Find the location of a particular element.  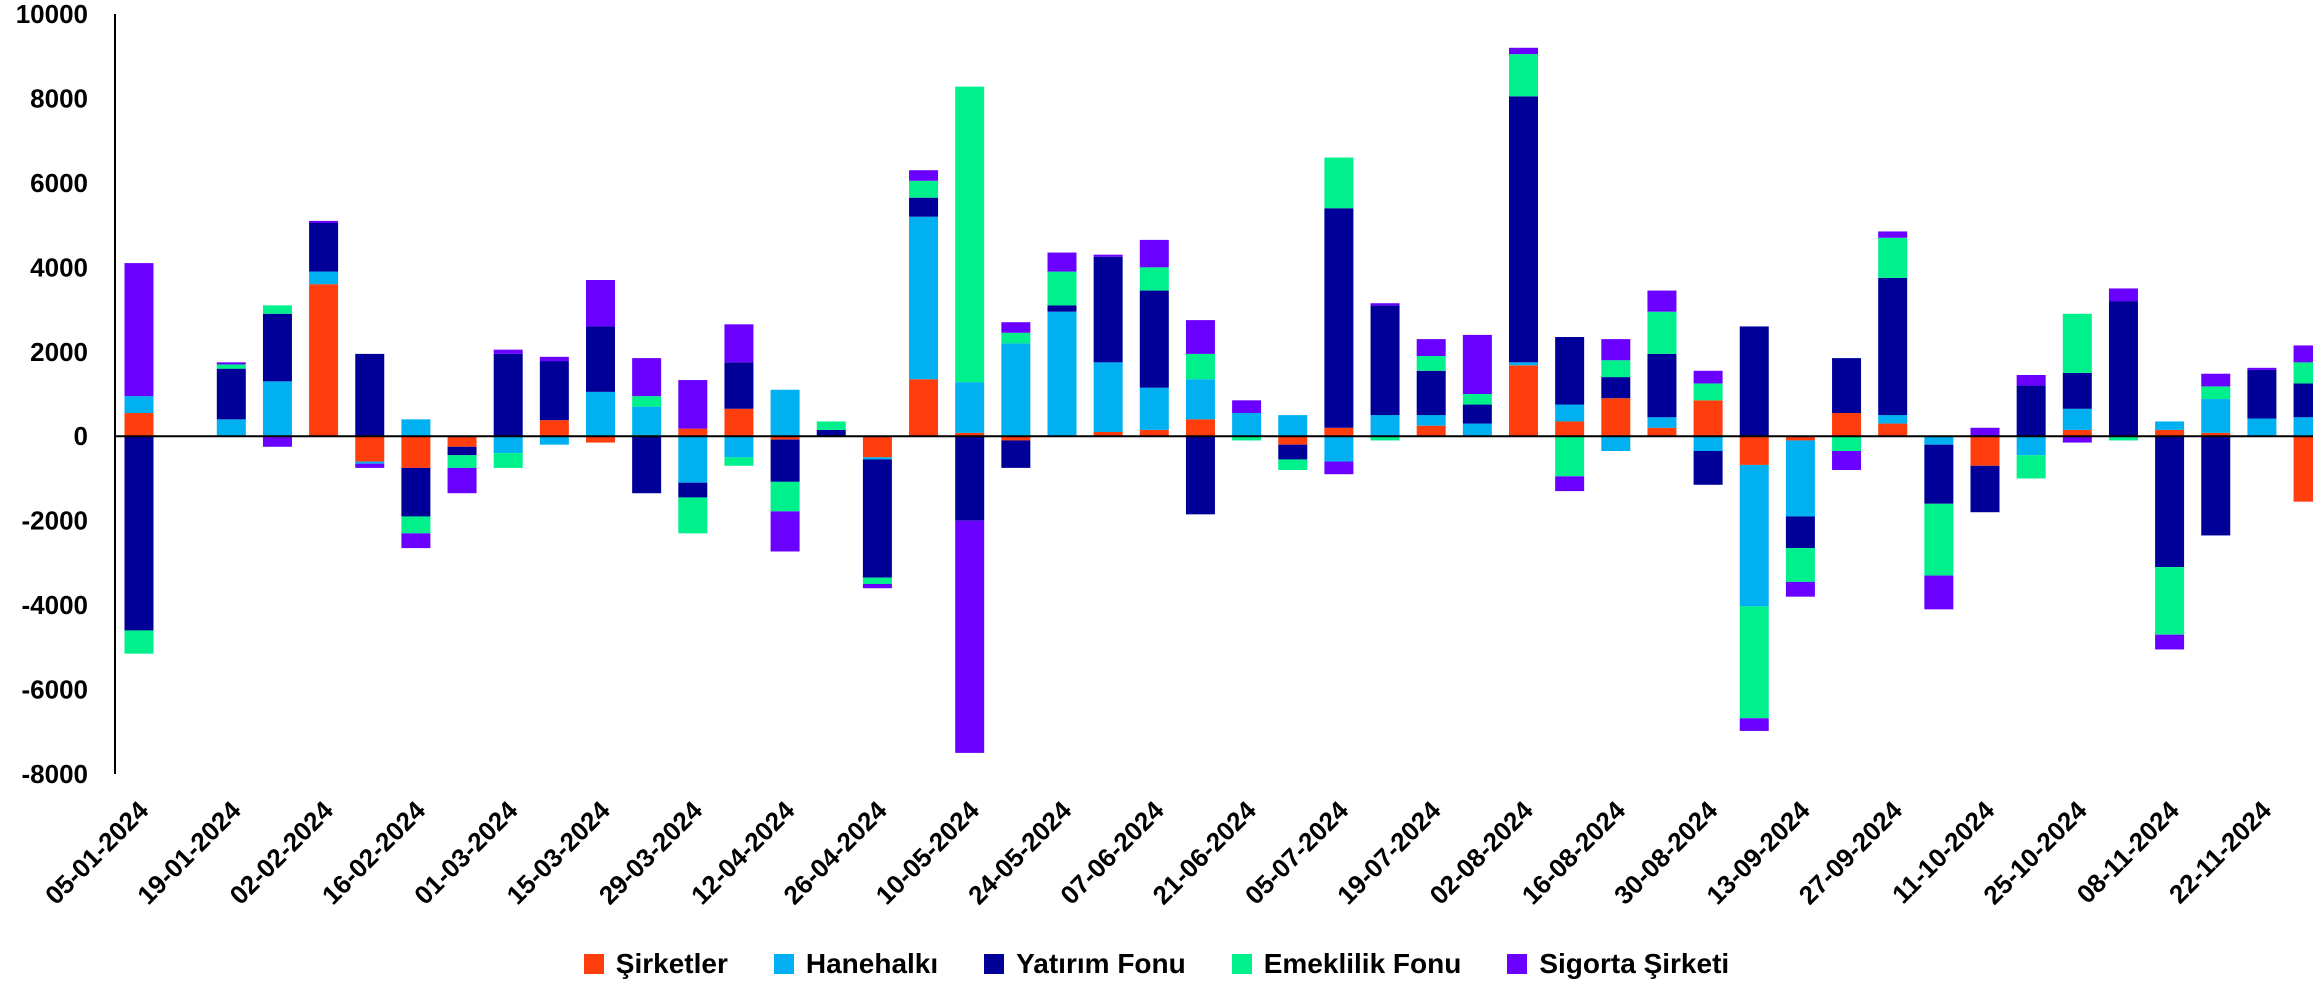

y-tick-label: -8000 is located at coordinates (55, 774).